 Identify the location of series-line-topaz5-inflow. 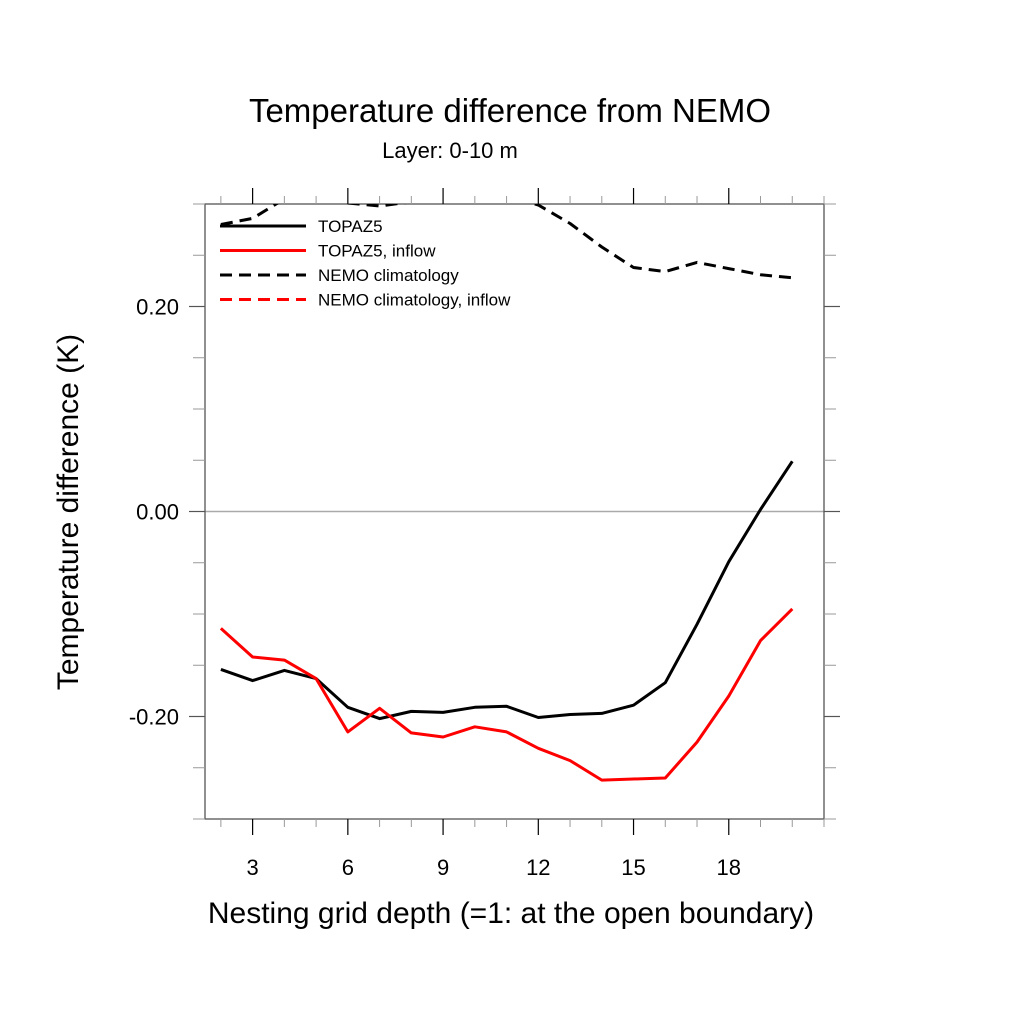
(506, 694).